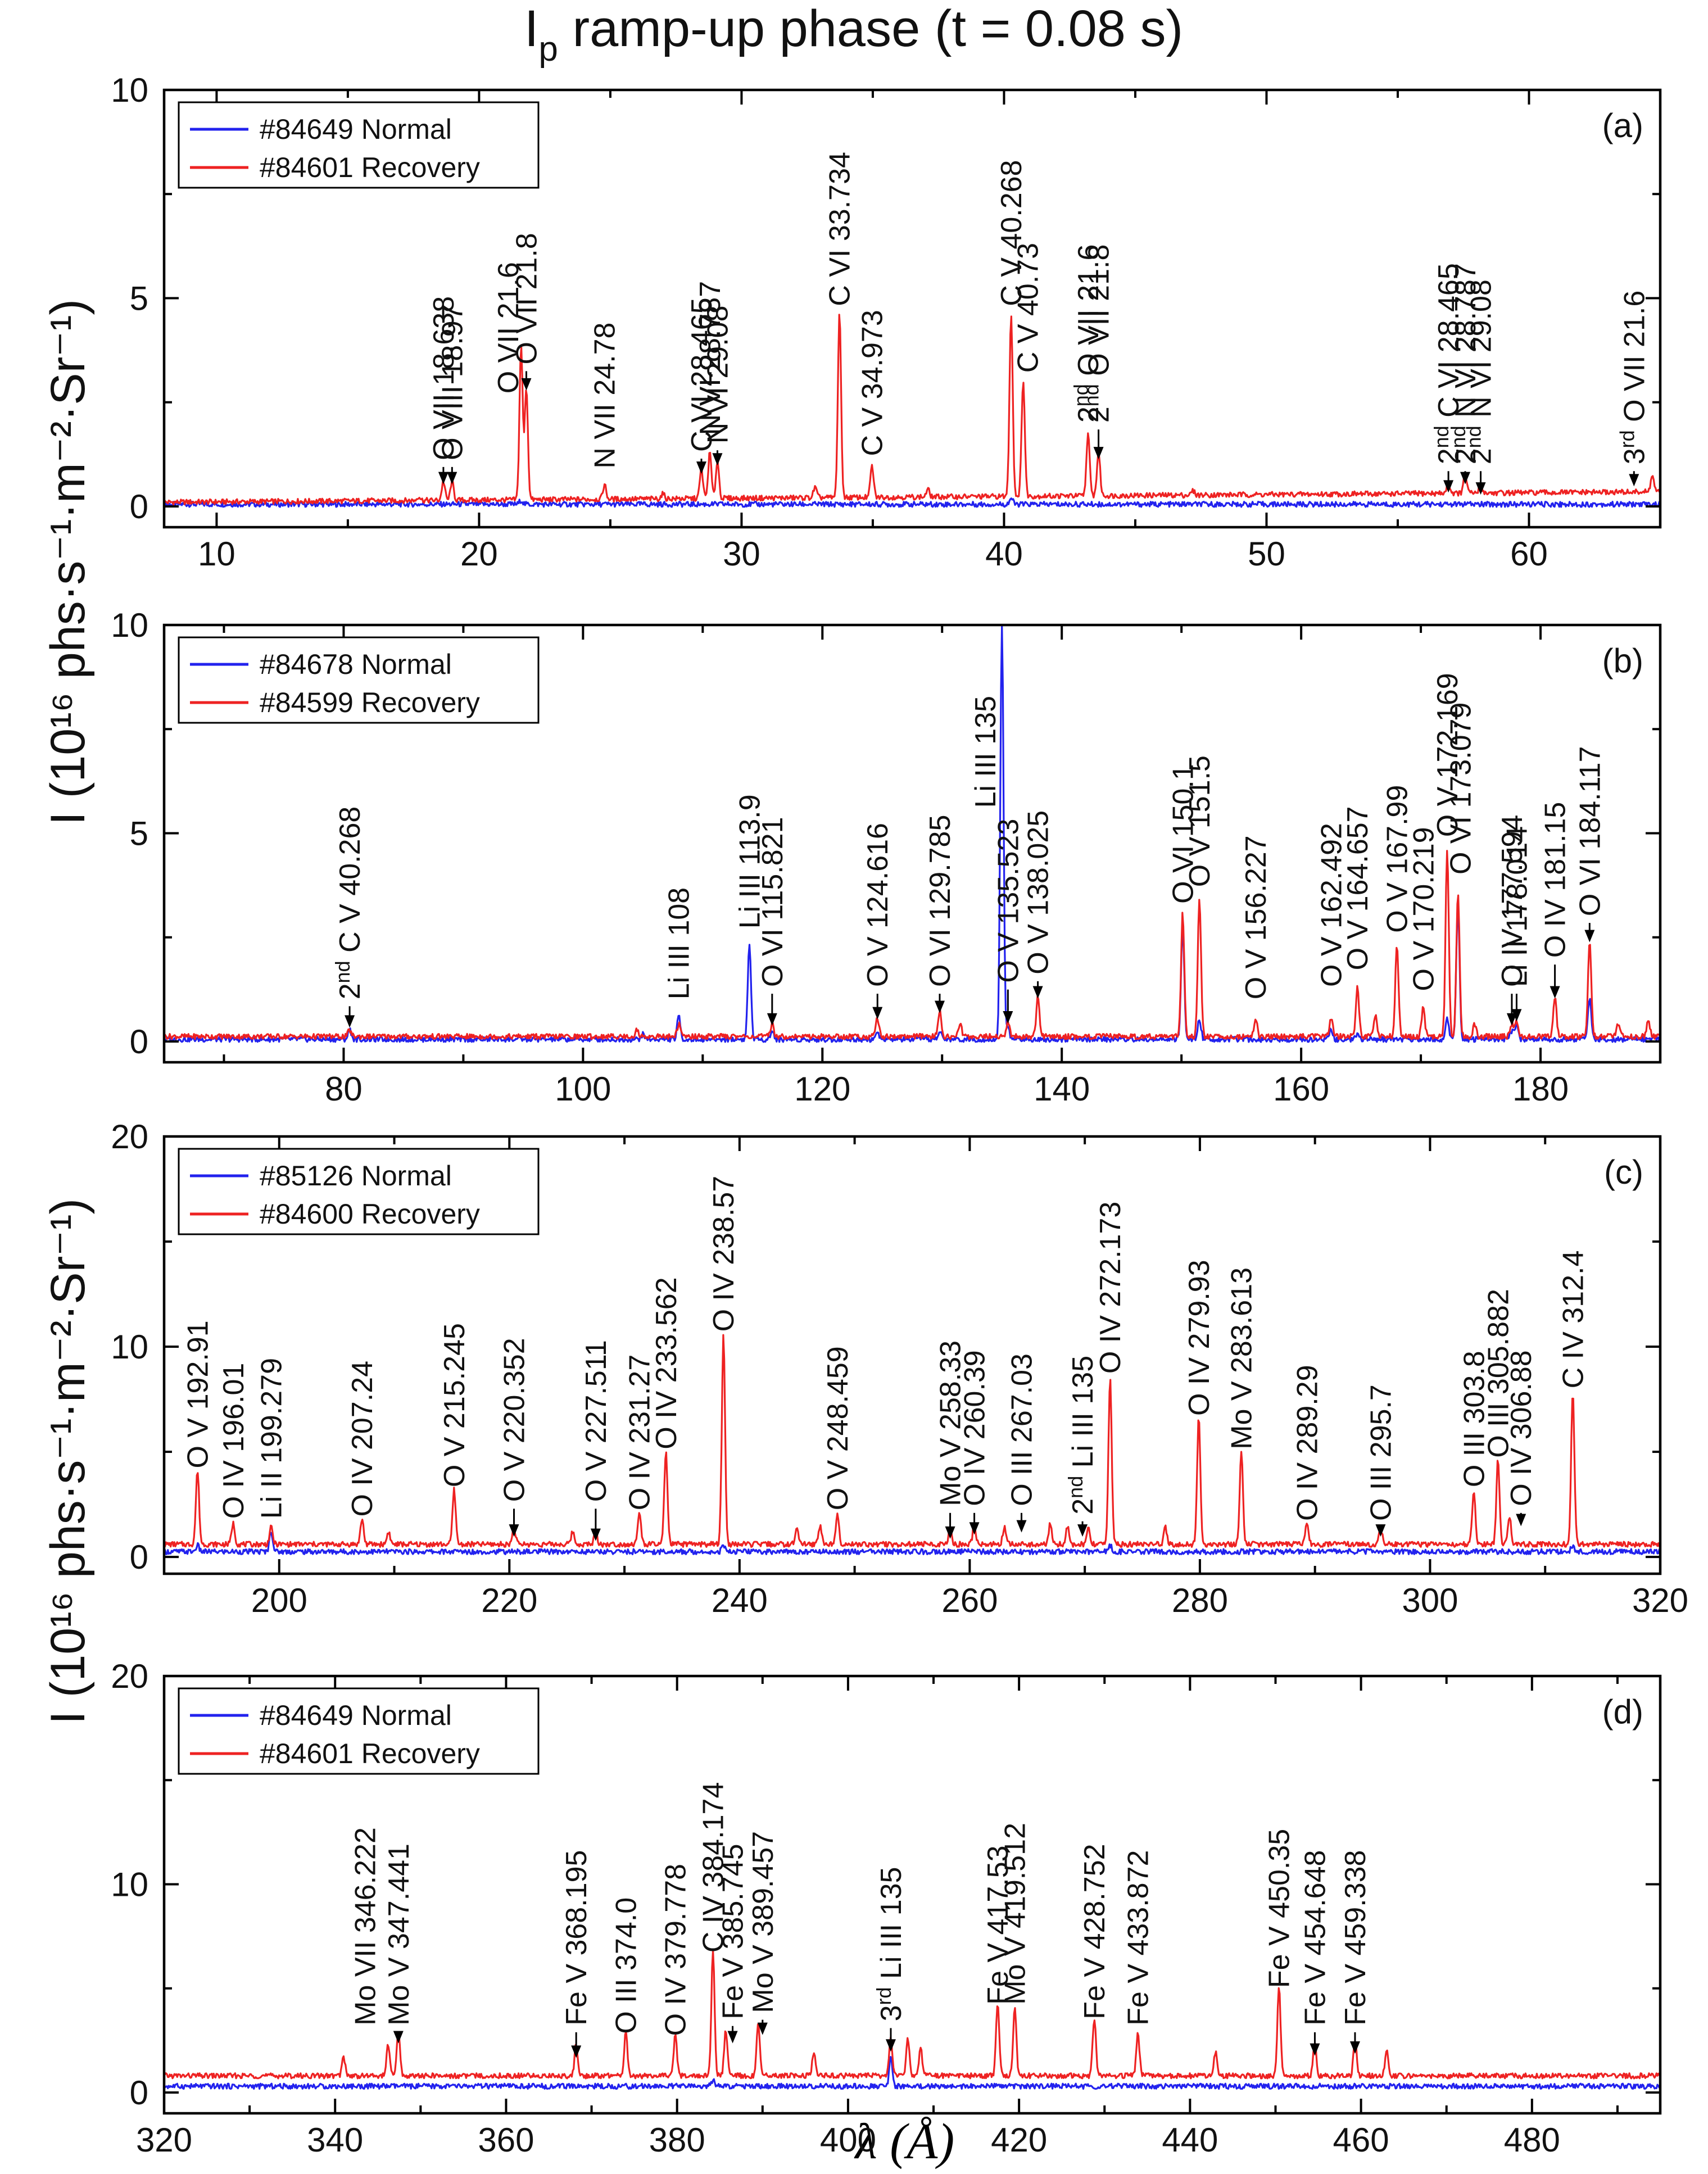  What do you see at coordinates (198, 1394) in the screenshot?
I see `line-annotation: O V 192.91` at bounding box center [198, 1394].